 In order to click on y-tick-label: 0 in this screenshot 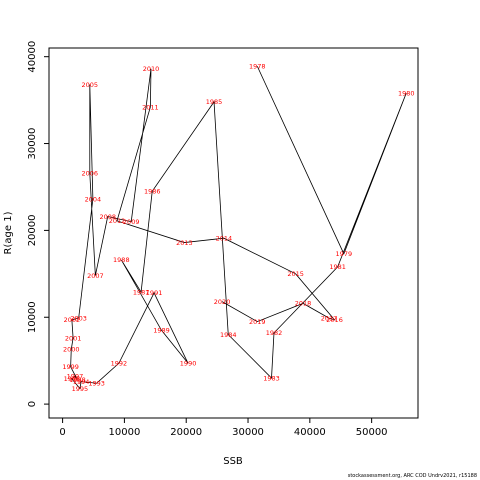, I will do `click(32, 404)`.